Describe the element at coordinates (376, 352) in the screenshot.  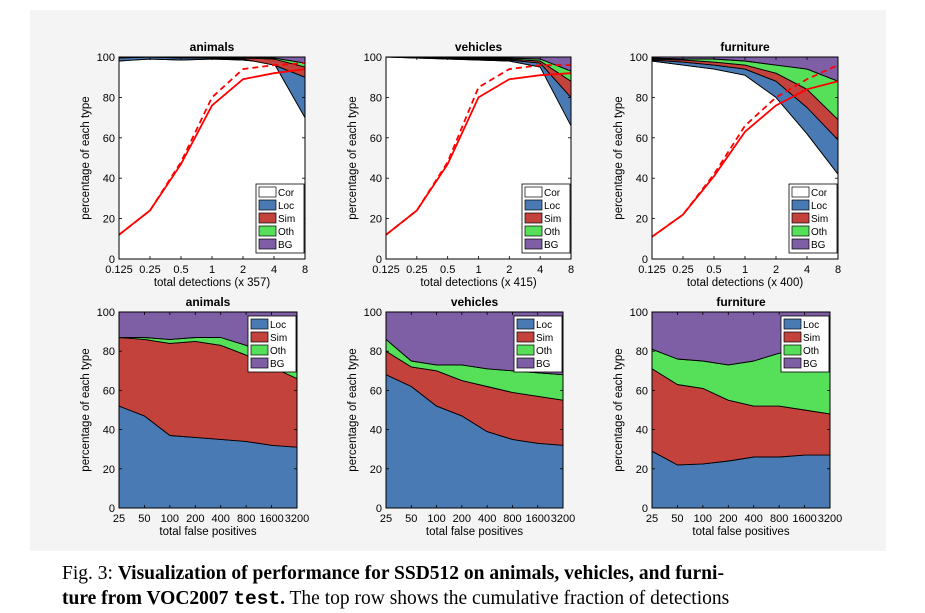
I see `y-tick-label: 80` at that location.